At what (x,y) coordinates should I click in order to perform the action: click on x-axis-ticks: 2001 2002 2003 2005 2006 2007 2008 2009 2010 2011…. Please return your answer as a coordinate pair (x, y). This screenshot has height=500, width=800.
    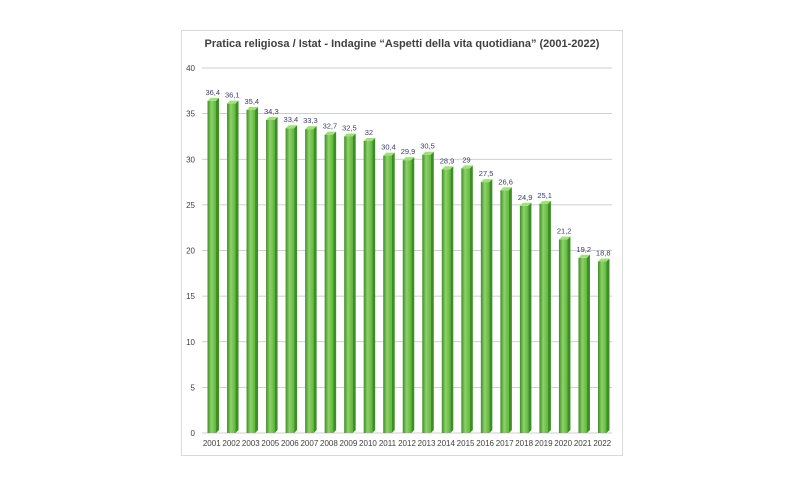
    Looking at the image, I should click on (407, 443).